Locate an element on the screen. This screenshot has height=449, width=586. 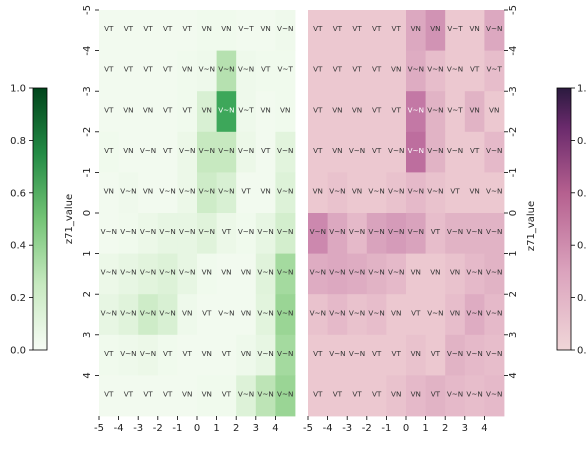
right-y-tick-label: 0 is located at coordinates (513, 213).